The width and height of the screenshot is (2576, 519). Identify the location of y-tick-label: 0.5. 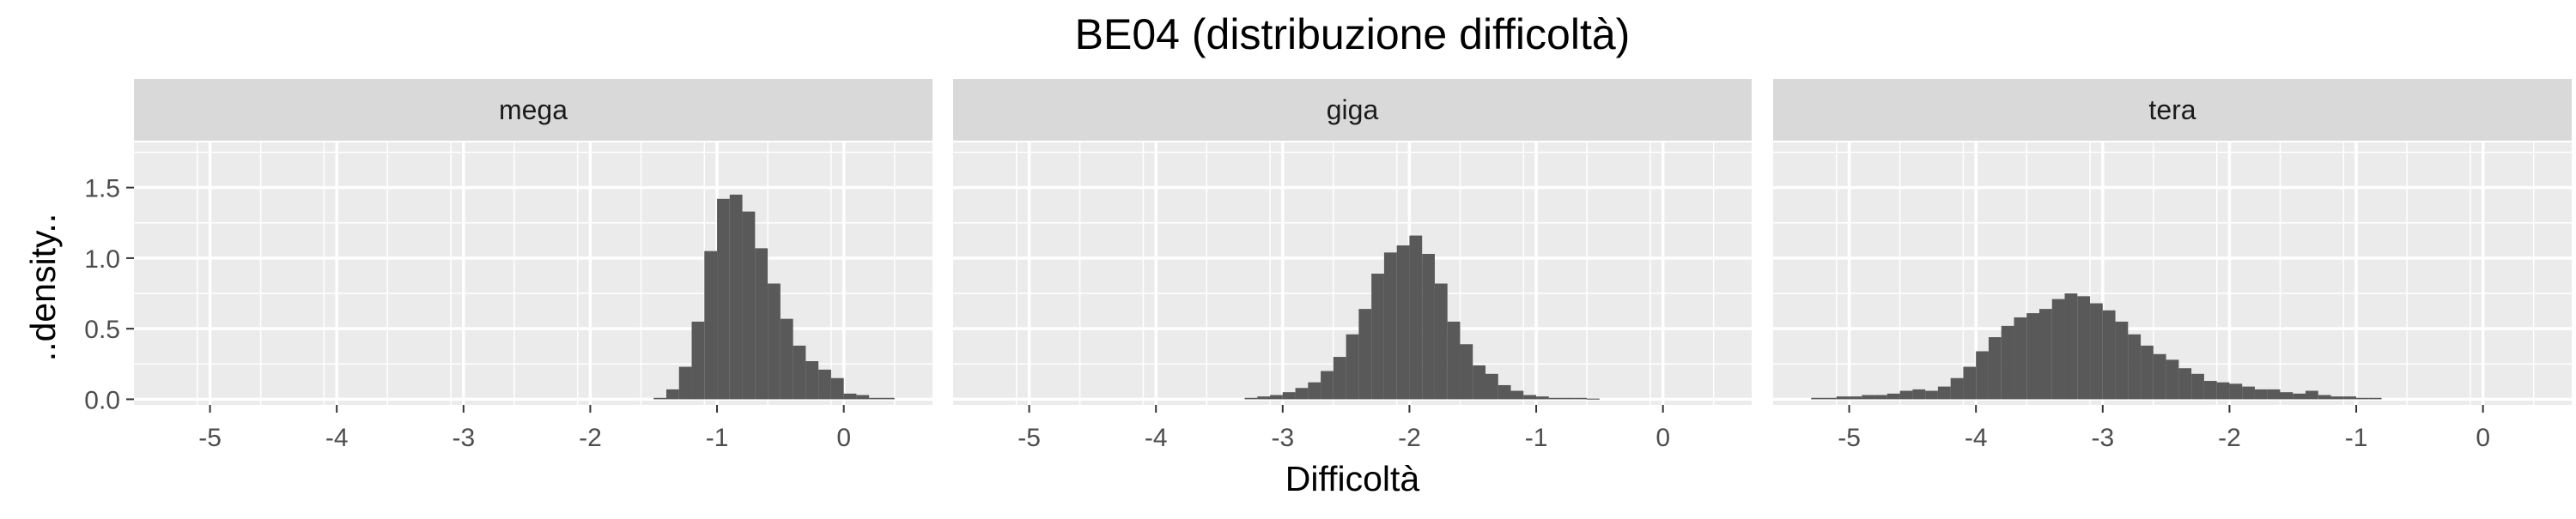
(102, 330).